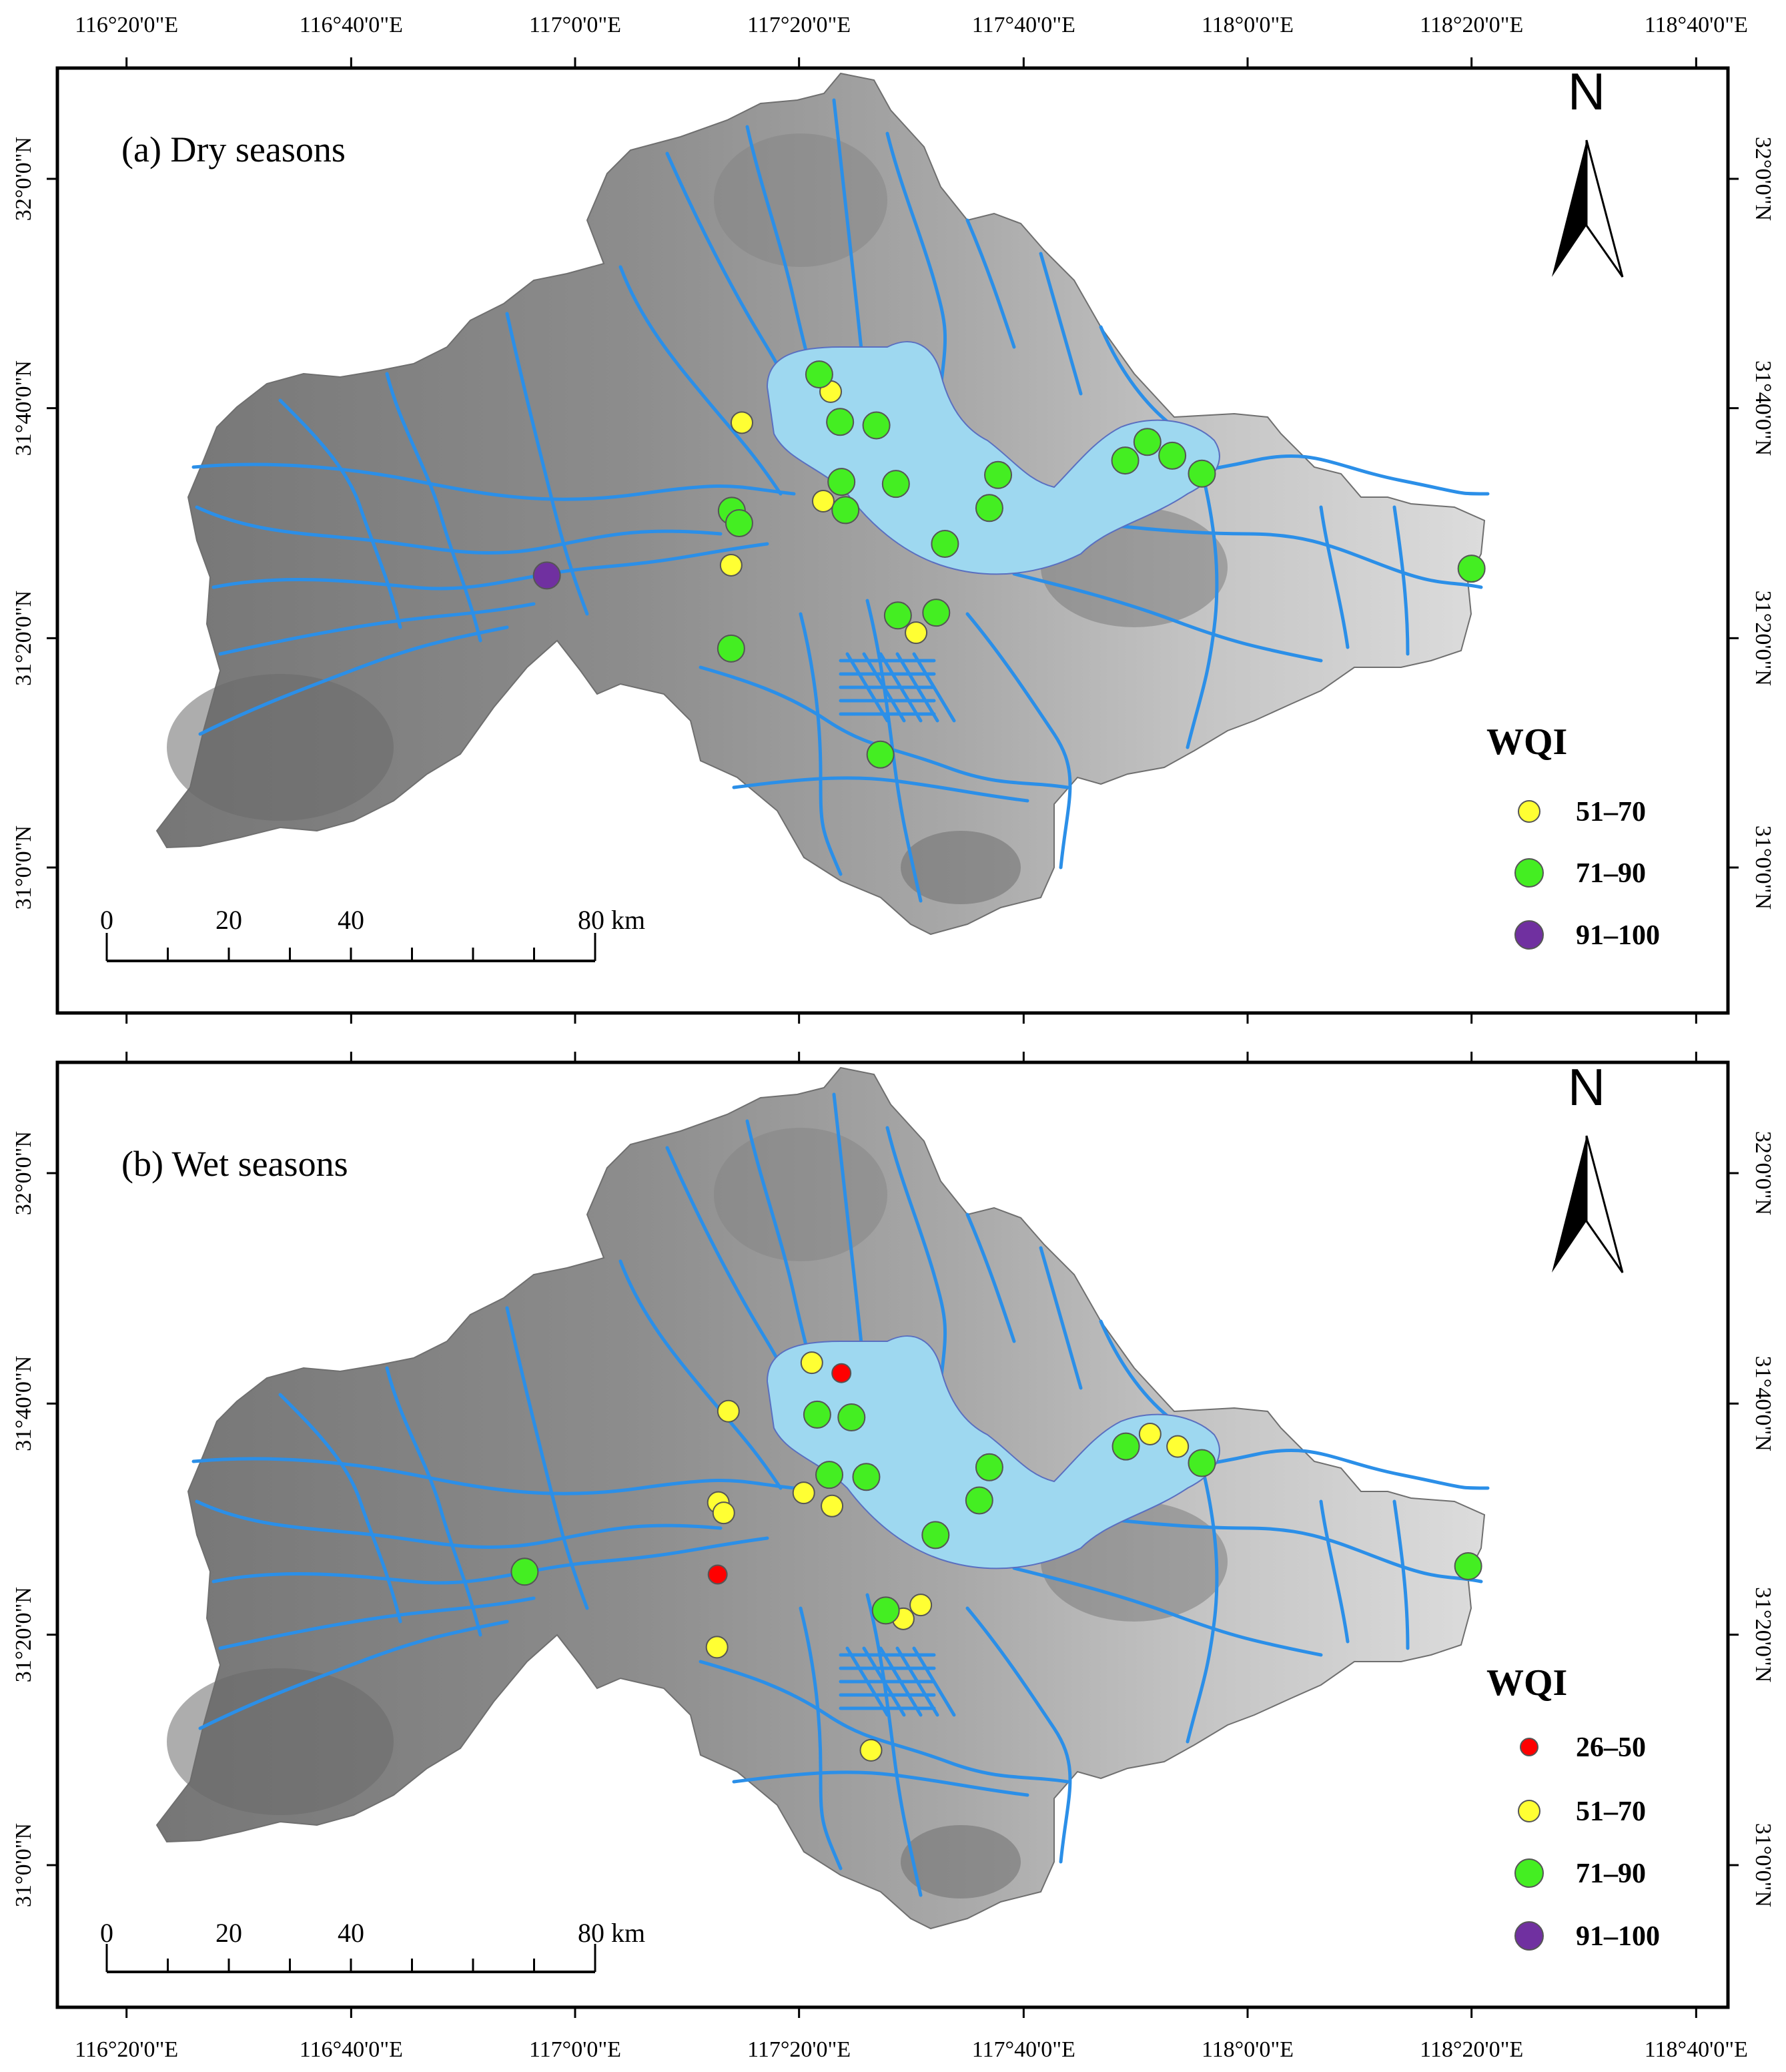 The height and width of the screenshot is (2072, 1786). What do you see at coordinates (228, 920) in the screenshot?
I see `scale-bar-label: 20` at bounding box center [228, 920].